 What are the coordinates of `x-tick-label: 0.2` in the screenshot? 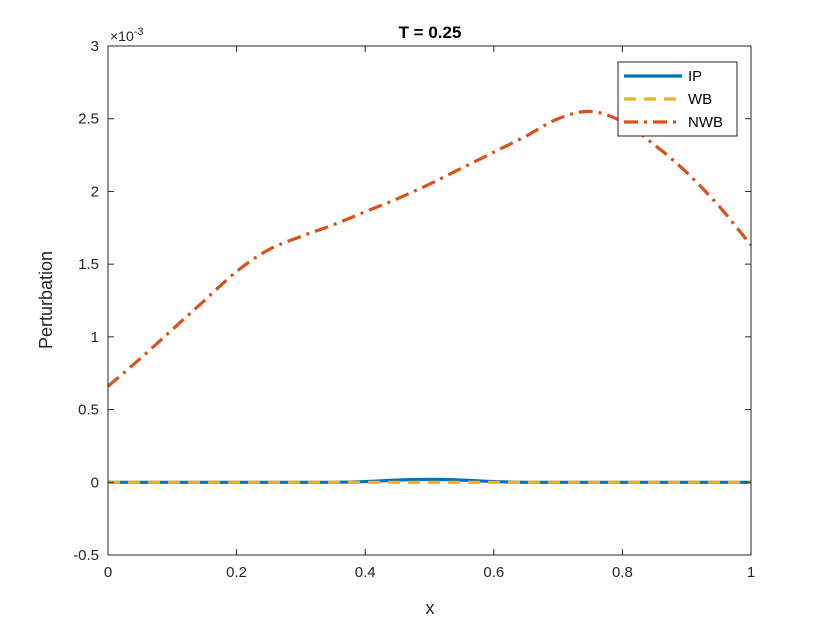 It's located at (236, 572).